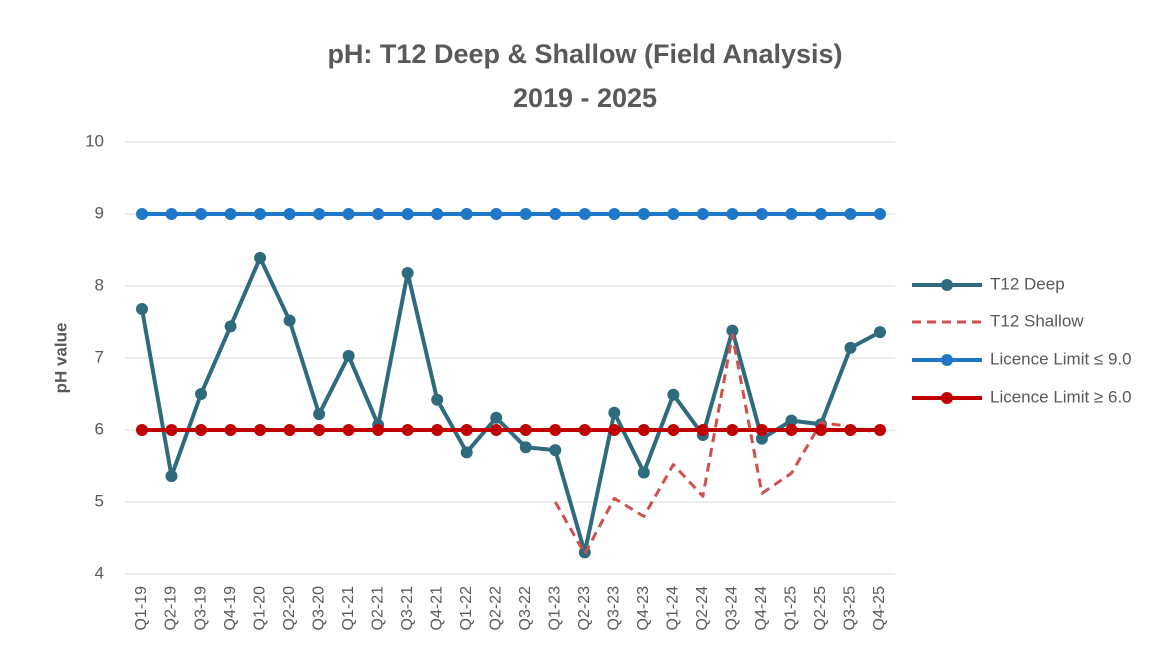 This screenshot has width=1168, height=652. I want to click on x-tick-label: Q1-21, so click(348, 608).